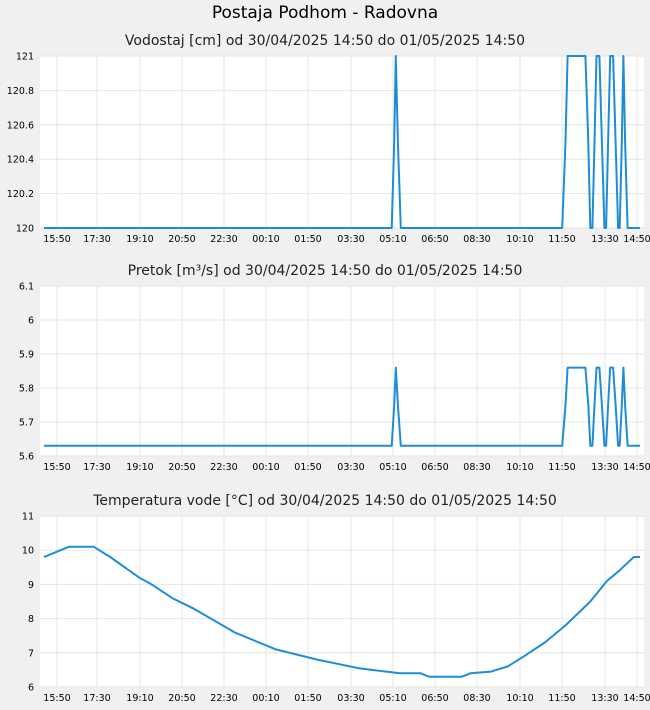 This screenshot has width=650, height=710. I want to click on y-tick-label: 8, so click(31, 619).